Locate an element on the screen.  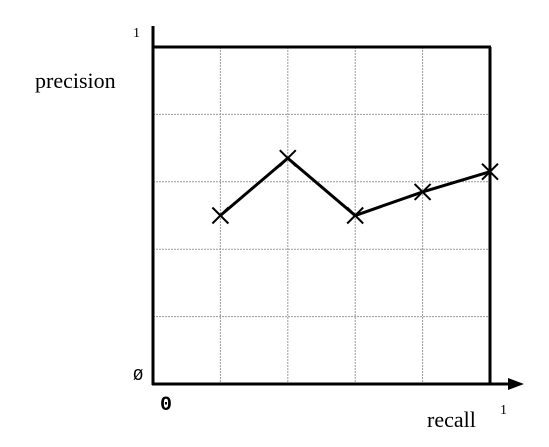
x-tick-end: 1 is located at coordinates (503, 410).